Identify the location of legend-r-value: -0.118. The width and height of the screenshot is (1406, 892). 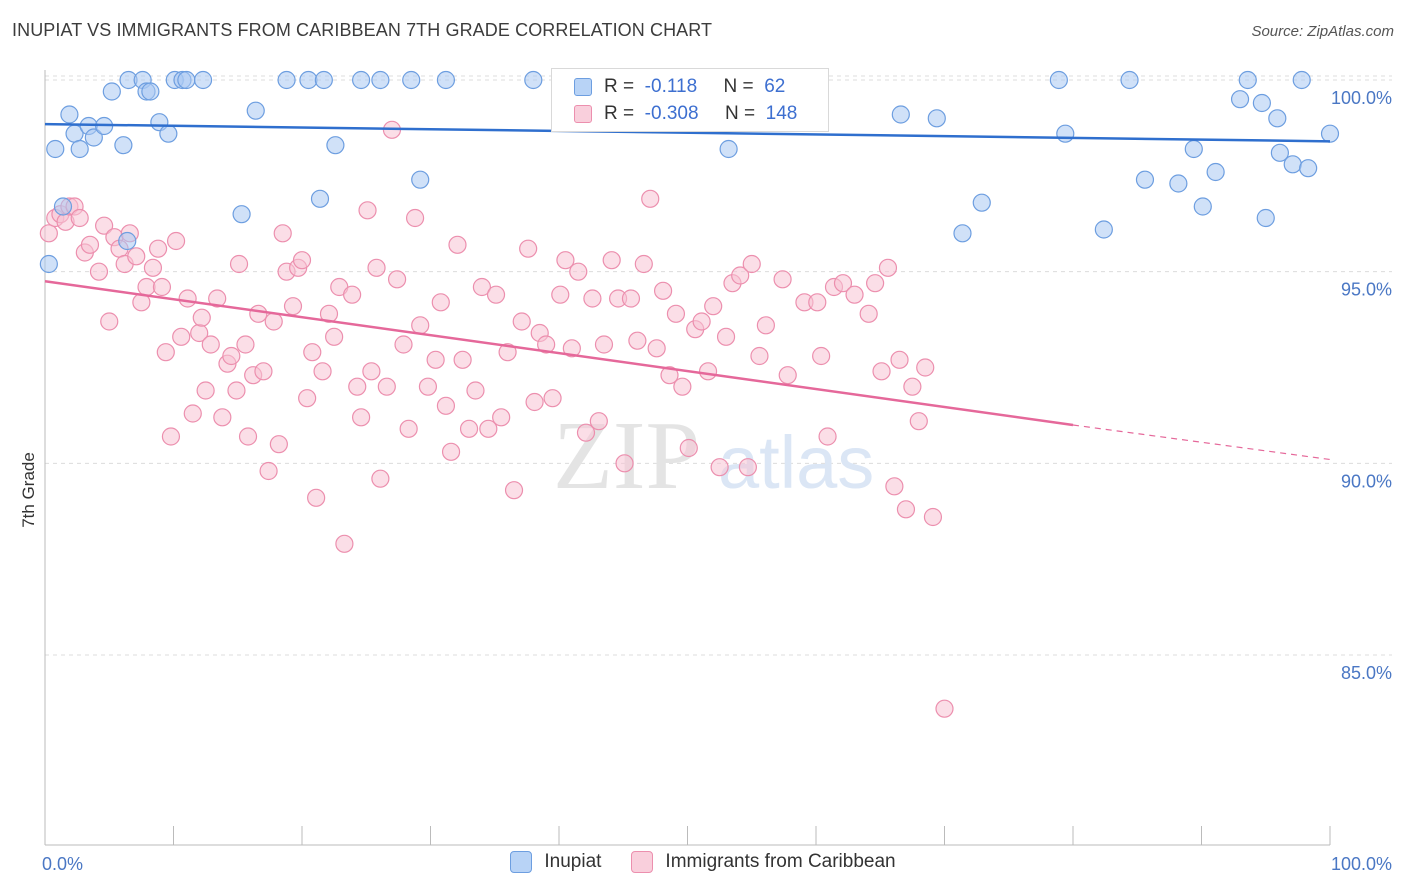
(671, 86).